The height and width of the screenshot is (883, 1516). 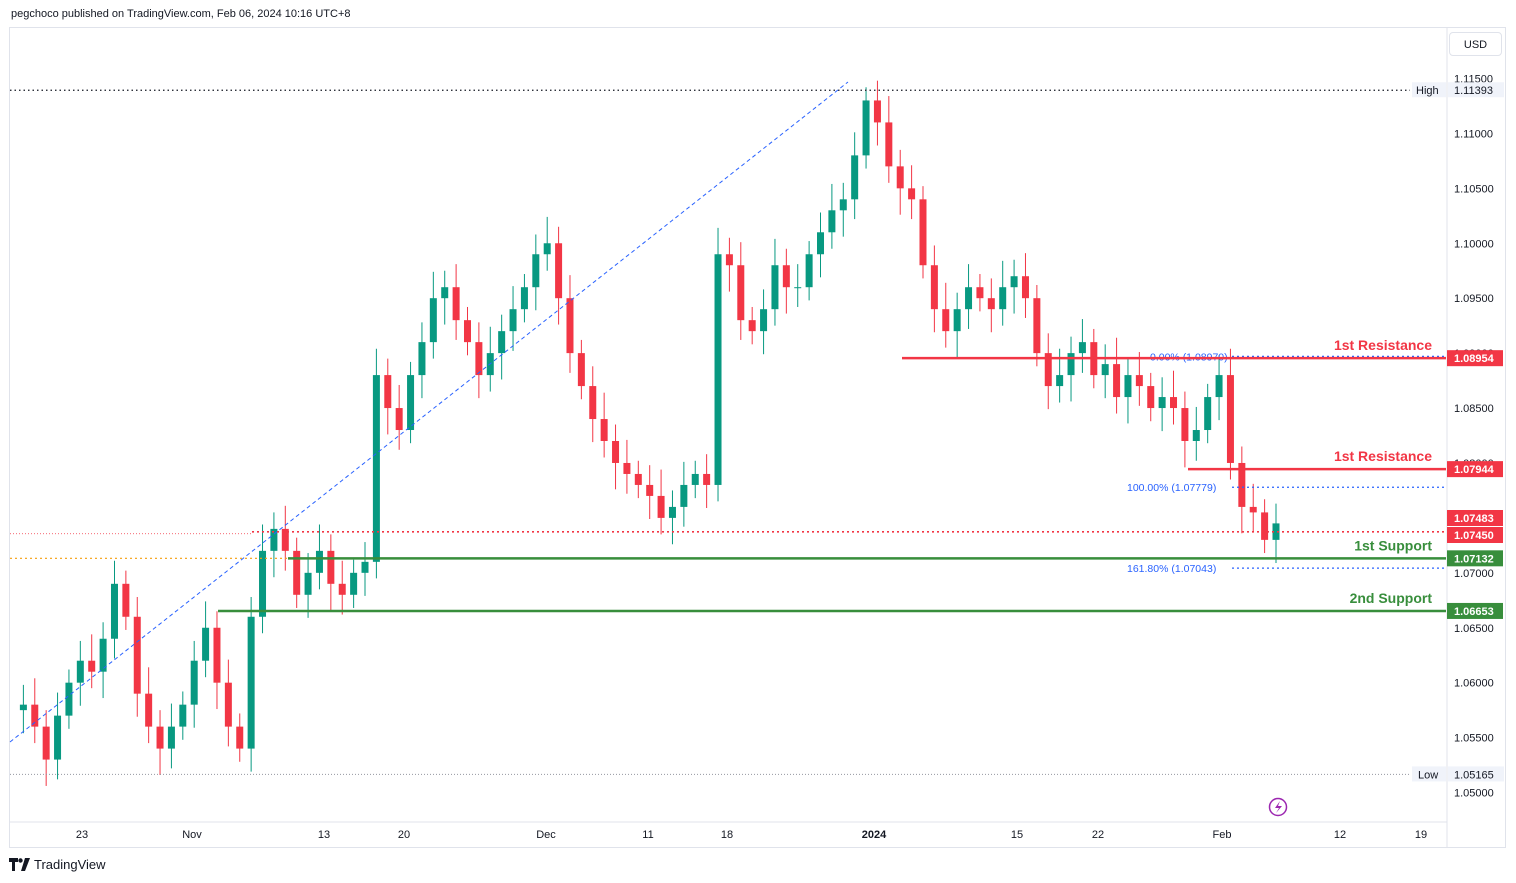 I want to click on y-tick-label: 1.11000, so click(x=1473, y=134).